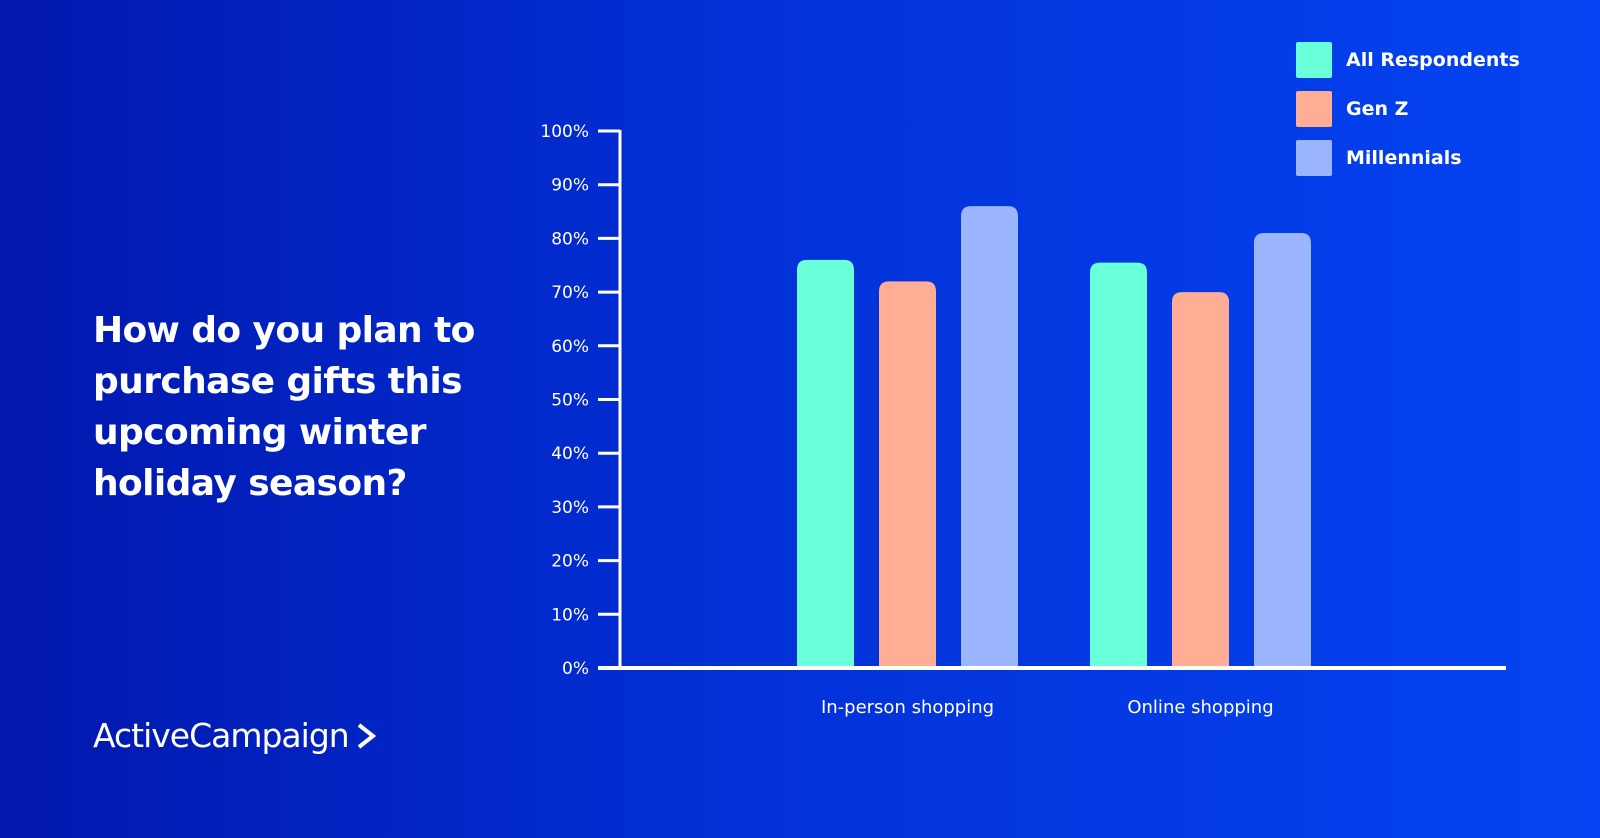  I want to click on y-tick-label: 80%, so click(570, 239).